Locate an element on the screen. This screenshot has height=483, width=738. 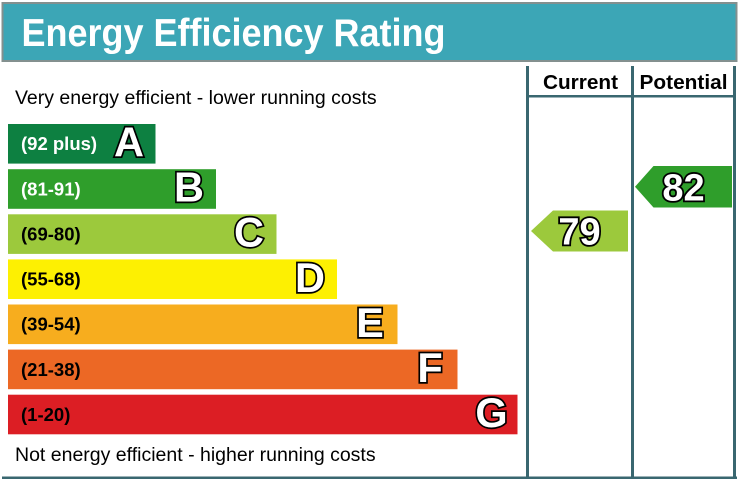
svg-text: (81-91) is located at coordinates (51, 188).